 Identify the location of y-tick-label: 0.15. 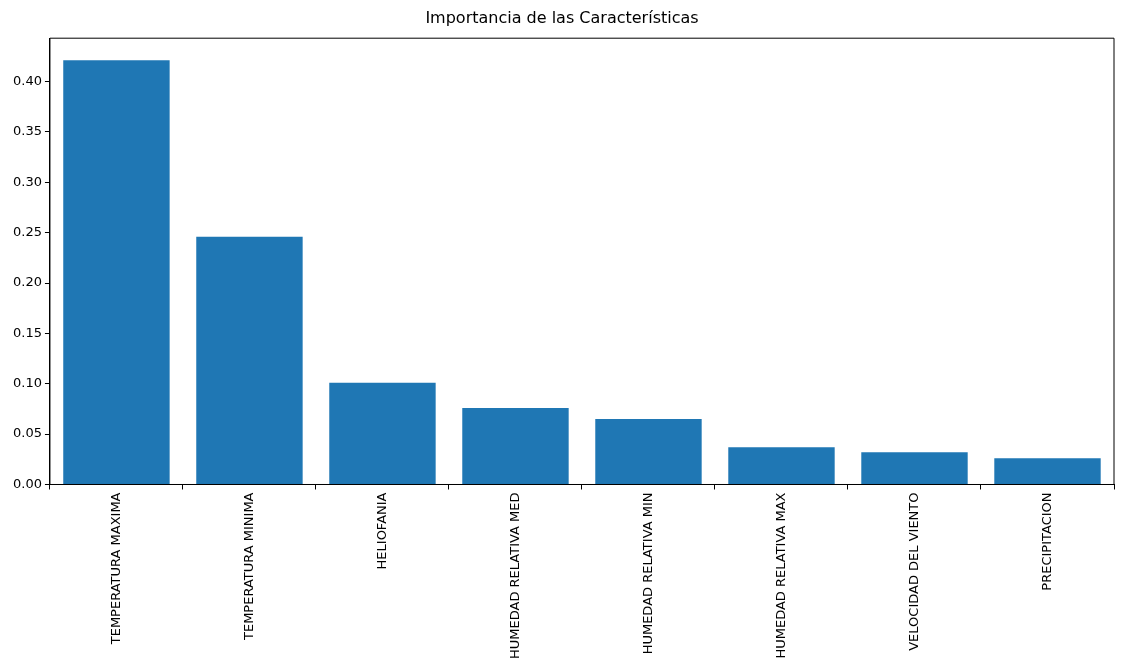
(27, 332).